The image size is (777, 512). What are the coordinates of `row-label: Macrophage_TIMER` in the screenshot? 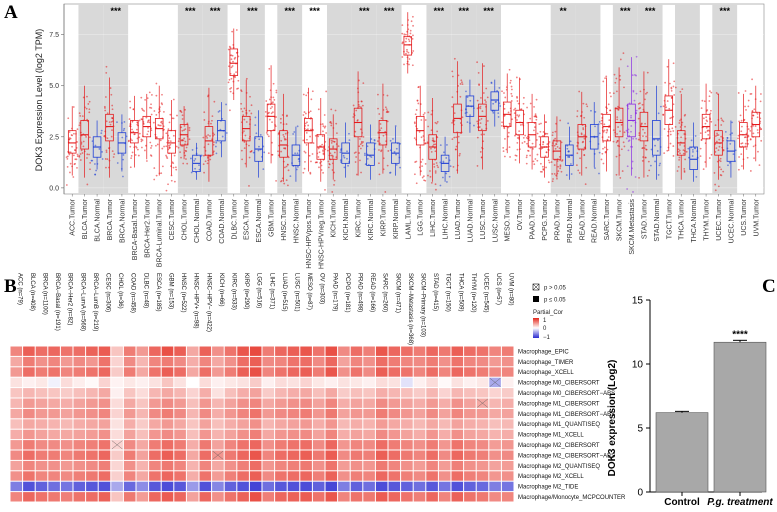 It's located at (546, 363).